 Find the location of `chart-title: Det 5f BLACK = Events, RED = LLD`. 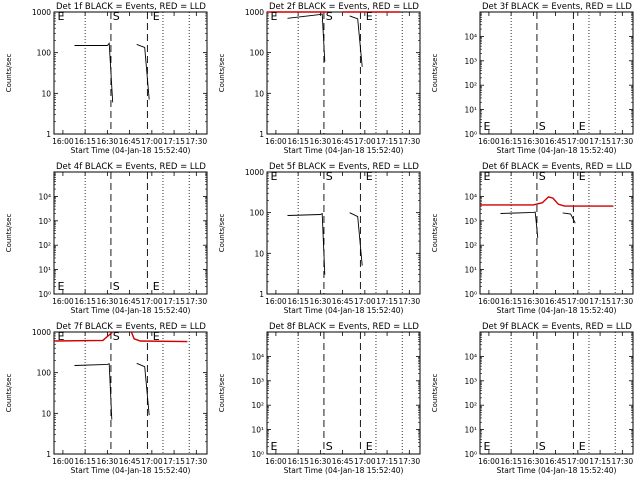

chart-title: Det 5f BLACK = Events, RED = LLD is located at coordinates (344, 167).